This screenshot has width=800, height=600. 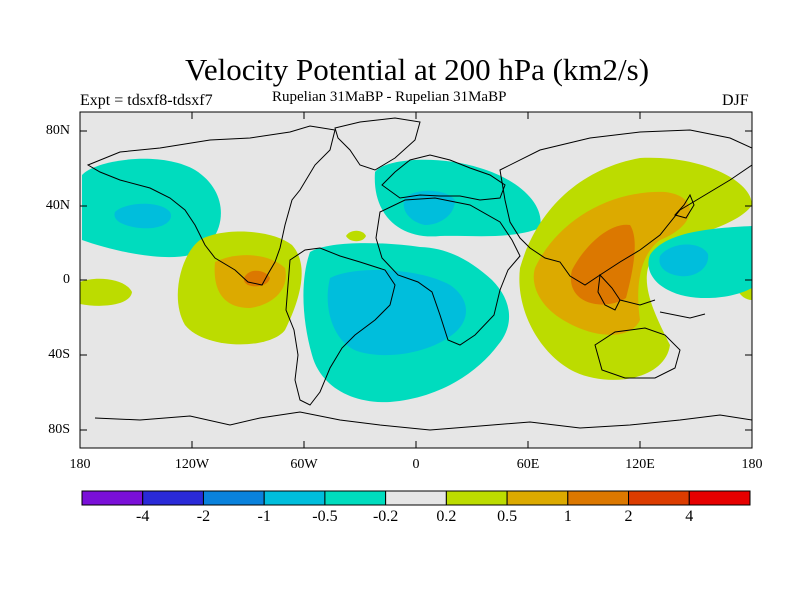 I want to click on lon-label-60w: 60W, so click(x=304, y=464).